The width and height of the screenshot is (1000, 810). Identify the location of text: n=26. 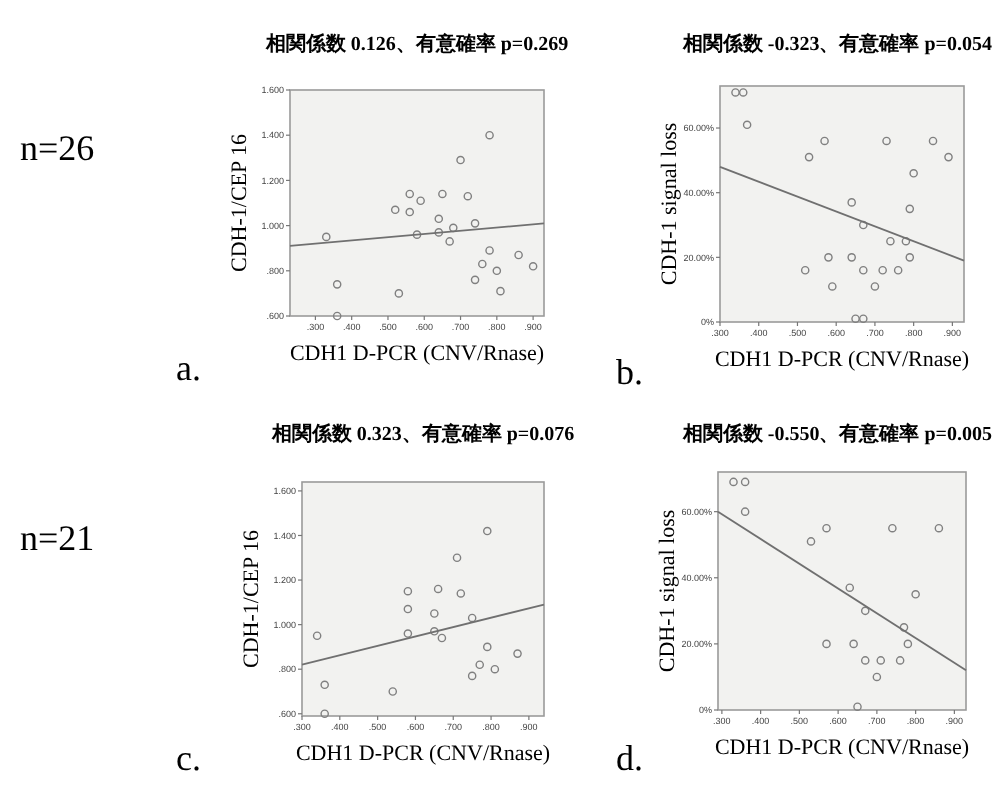
(57, 148).